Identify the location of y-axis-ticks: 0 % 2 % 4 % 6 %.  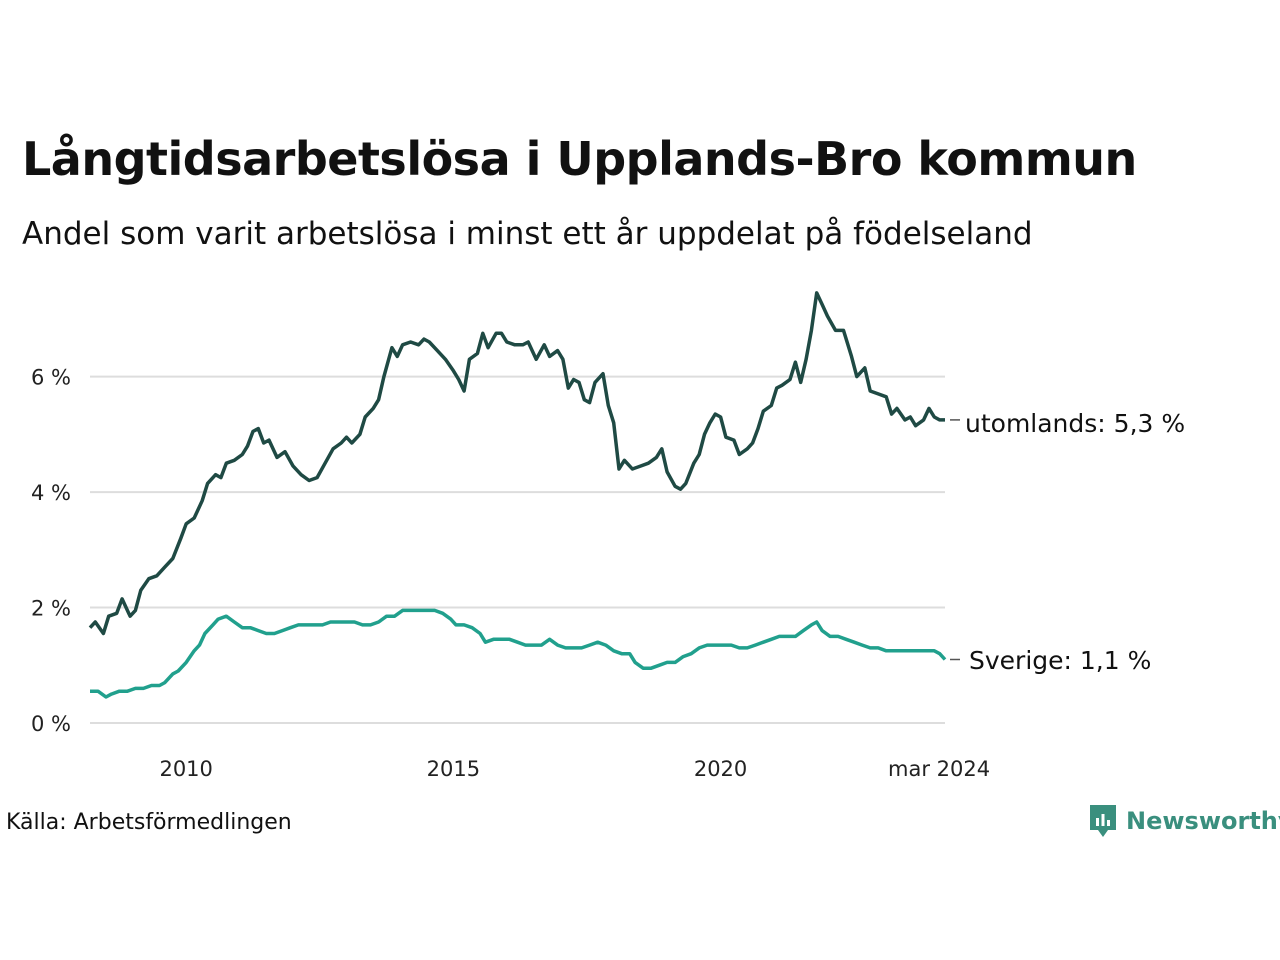
(51, 551).